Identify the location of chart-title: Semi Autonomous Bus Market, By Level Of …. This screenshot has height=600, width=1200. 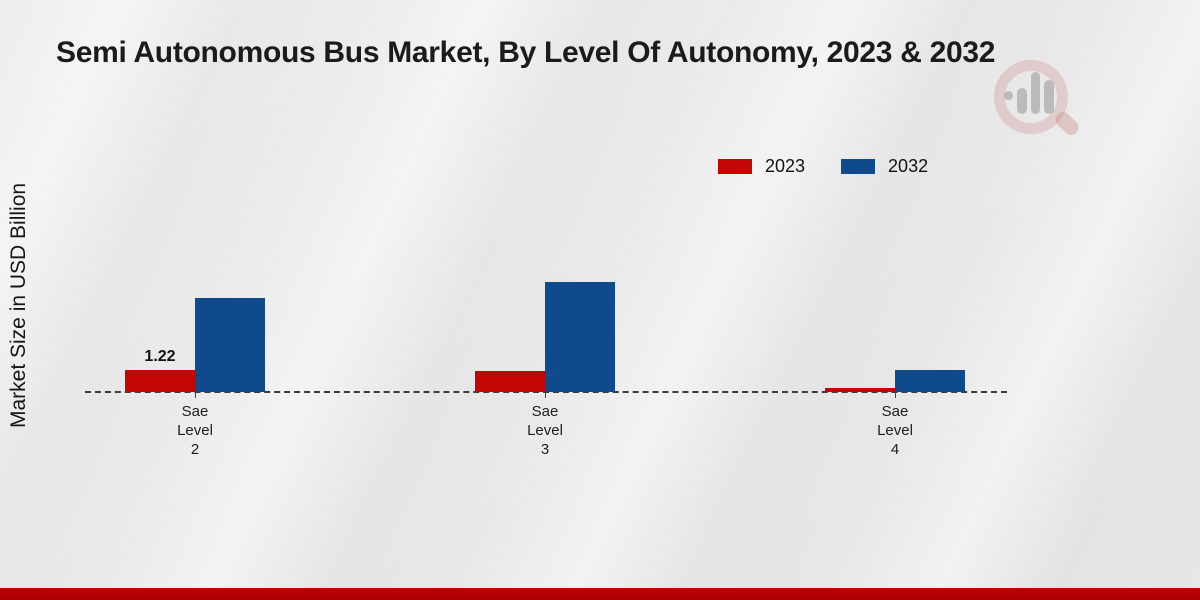
(526, 52).